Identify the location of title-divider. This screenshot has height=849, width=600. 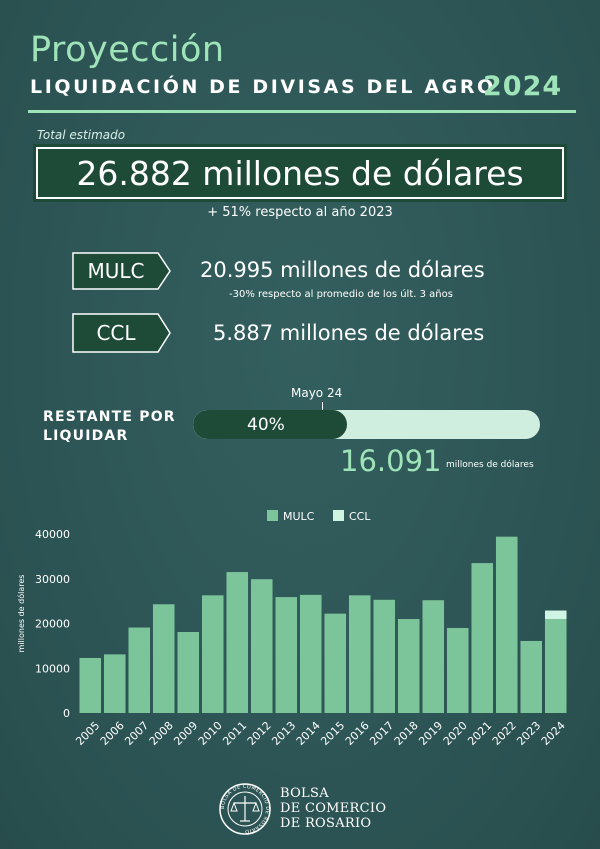
(302, 111).